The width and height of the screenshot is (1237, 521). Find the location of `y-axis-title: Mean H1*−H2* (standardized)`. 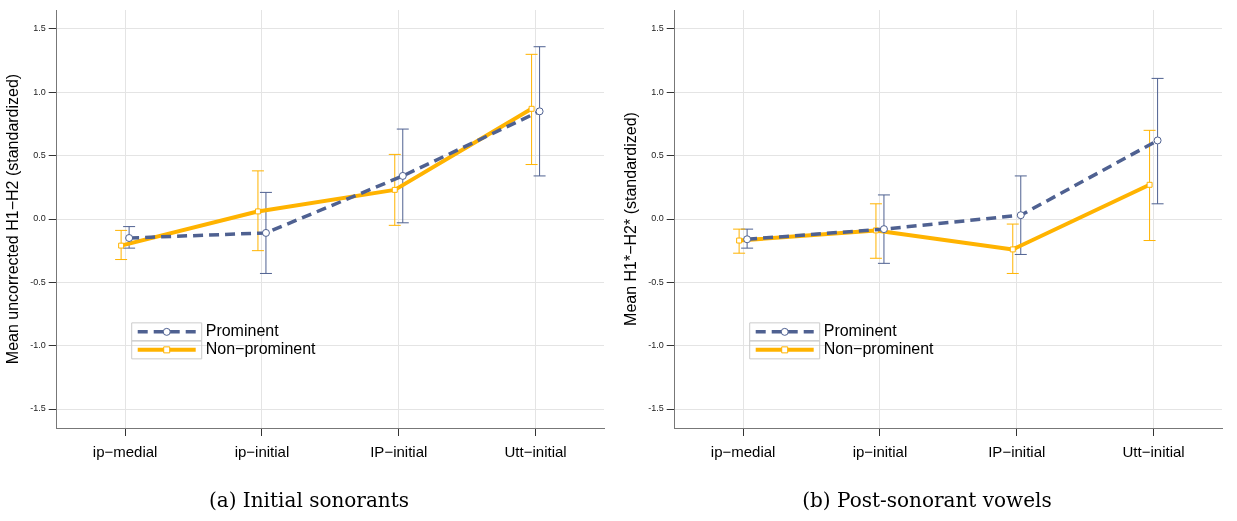

y-axis-title: Mean H1*−H2* (standardized) is located at coordinates (631, 219).